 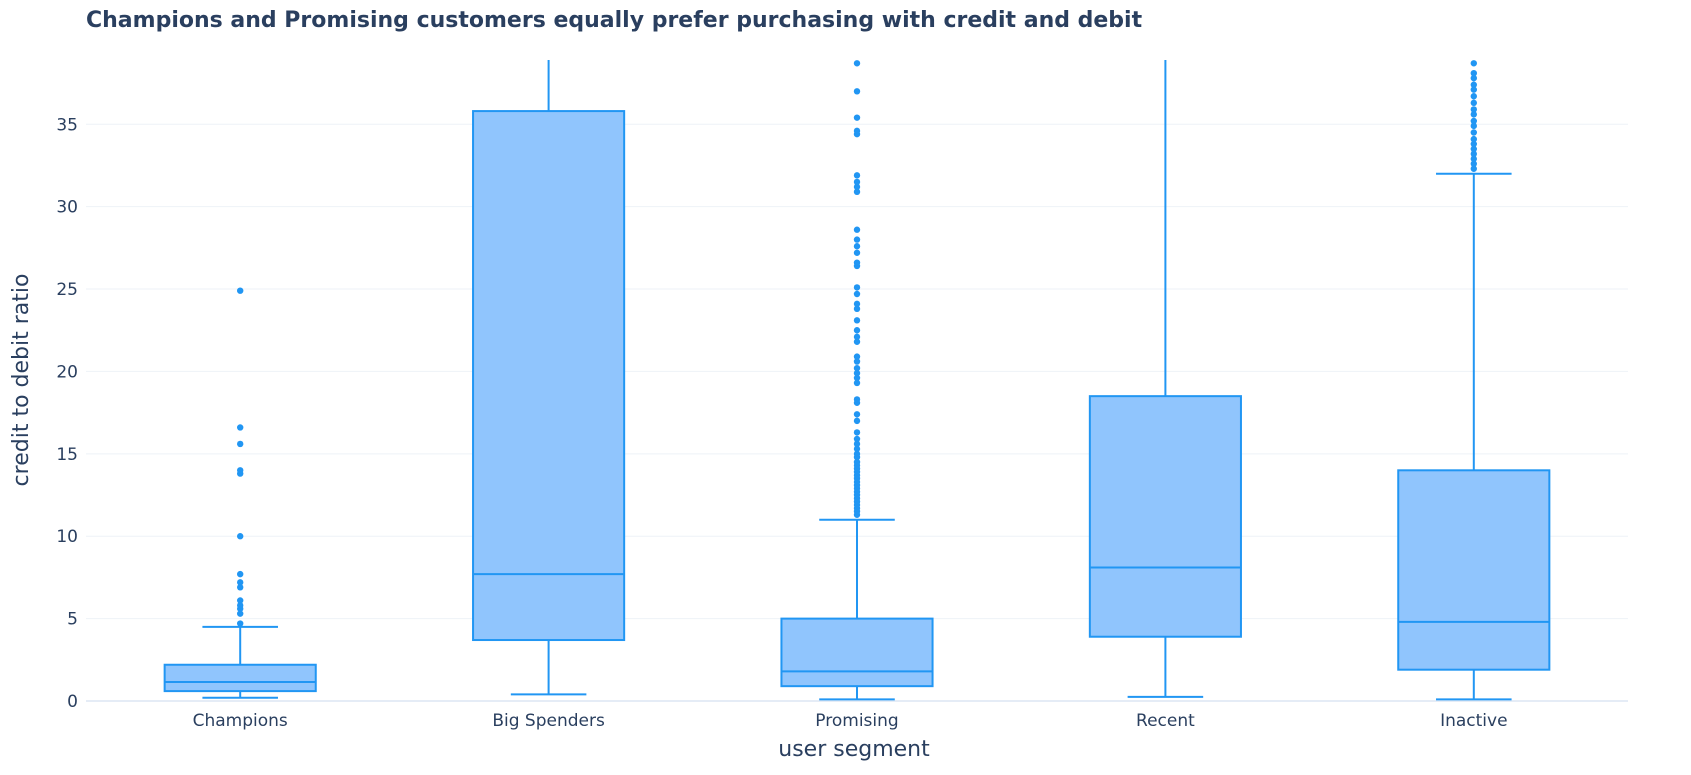 I want to click on y-tick-label: 5, so click(x=72, y=620).